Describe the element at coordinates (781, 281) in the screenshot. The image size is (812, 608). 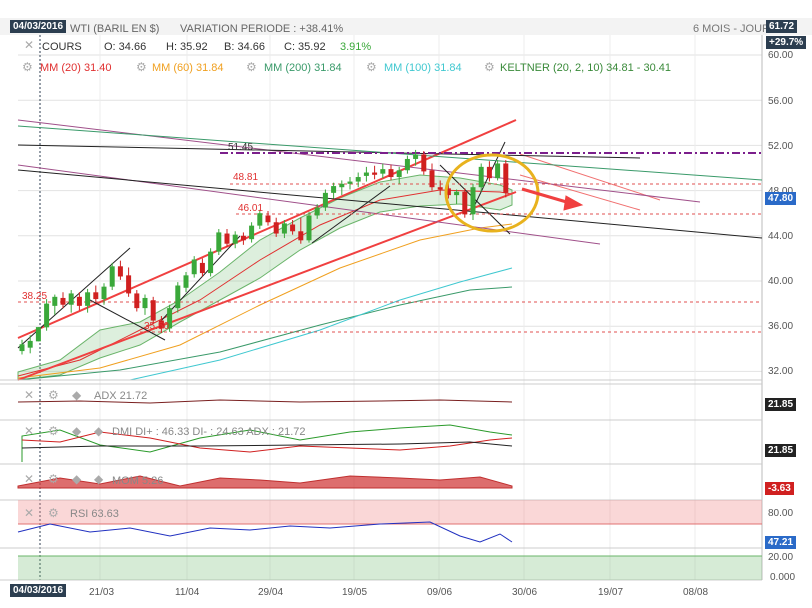
I see `y-tick: 40.00` at that location.